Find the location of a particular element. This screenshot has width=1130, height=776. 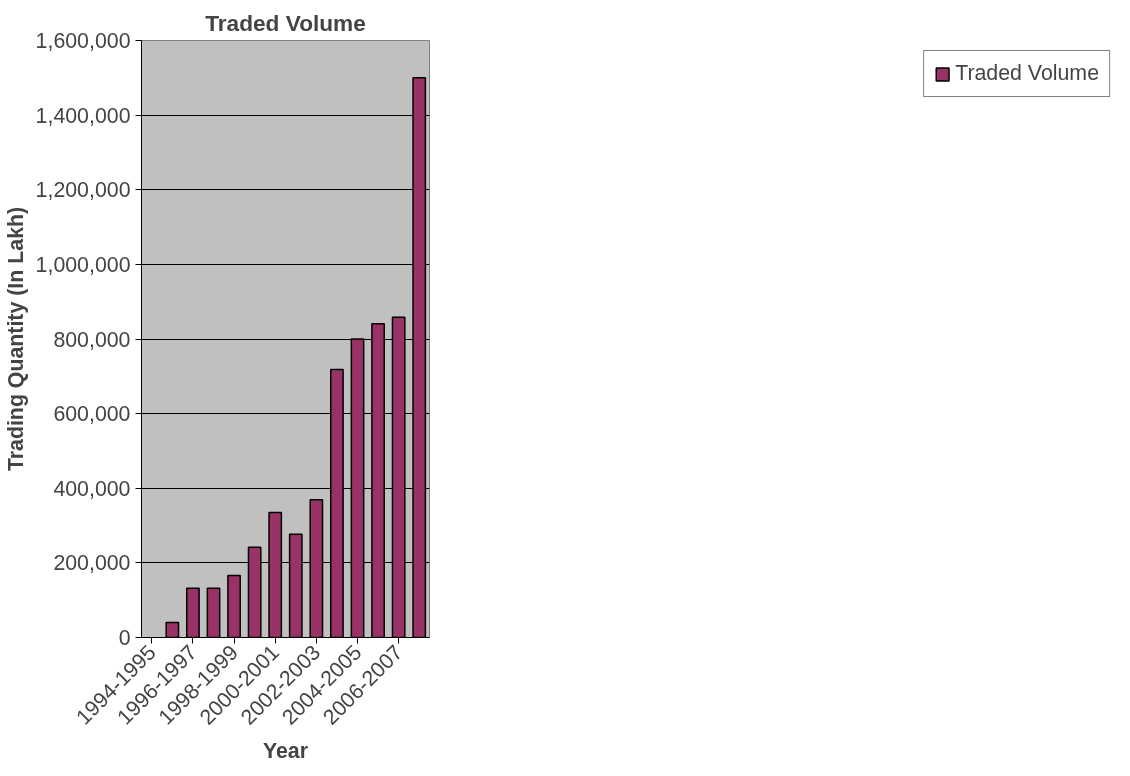

y-tick-label: 1,000,000 is located at coordinates (83, 264).